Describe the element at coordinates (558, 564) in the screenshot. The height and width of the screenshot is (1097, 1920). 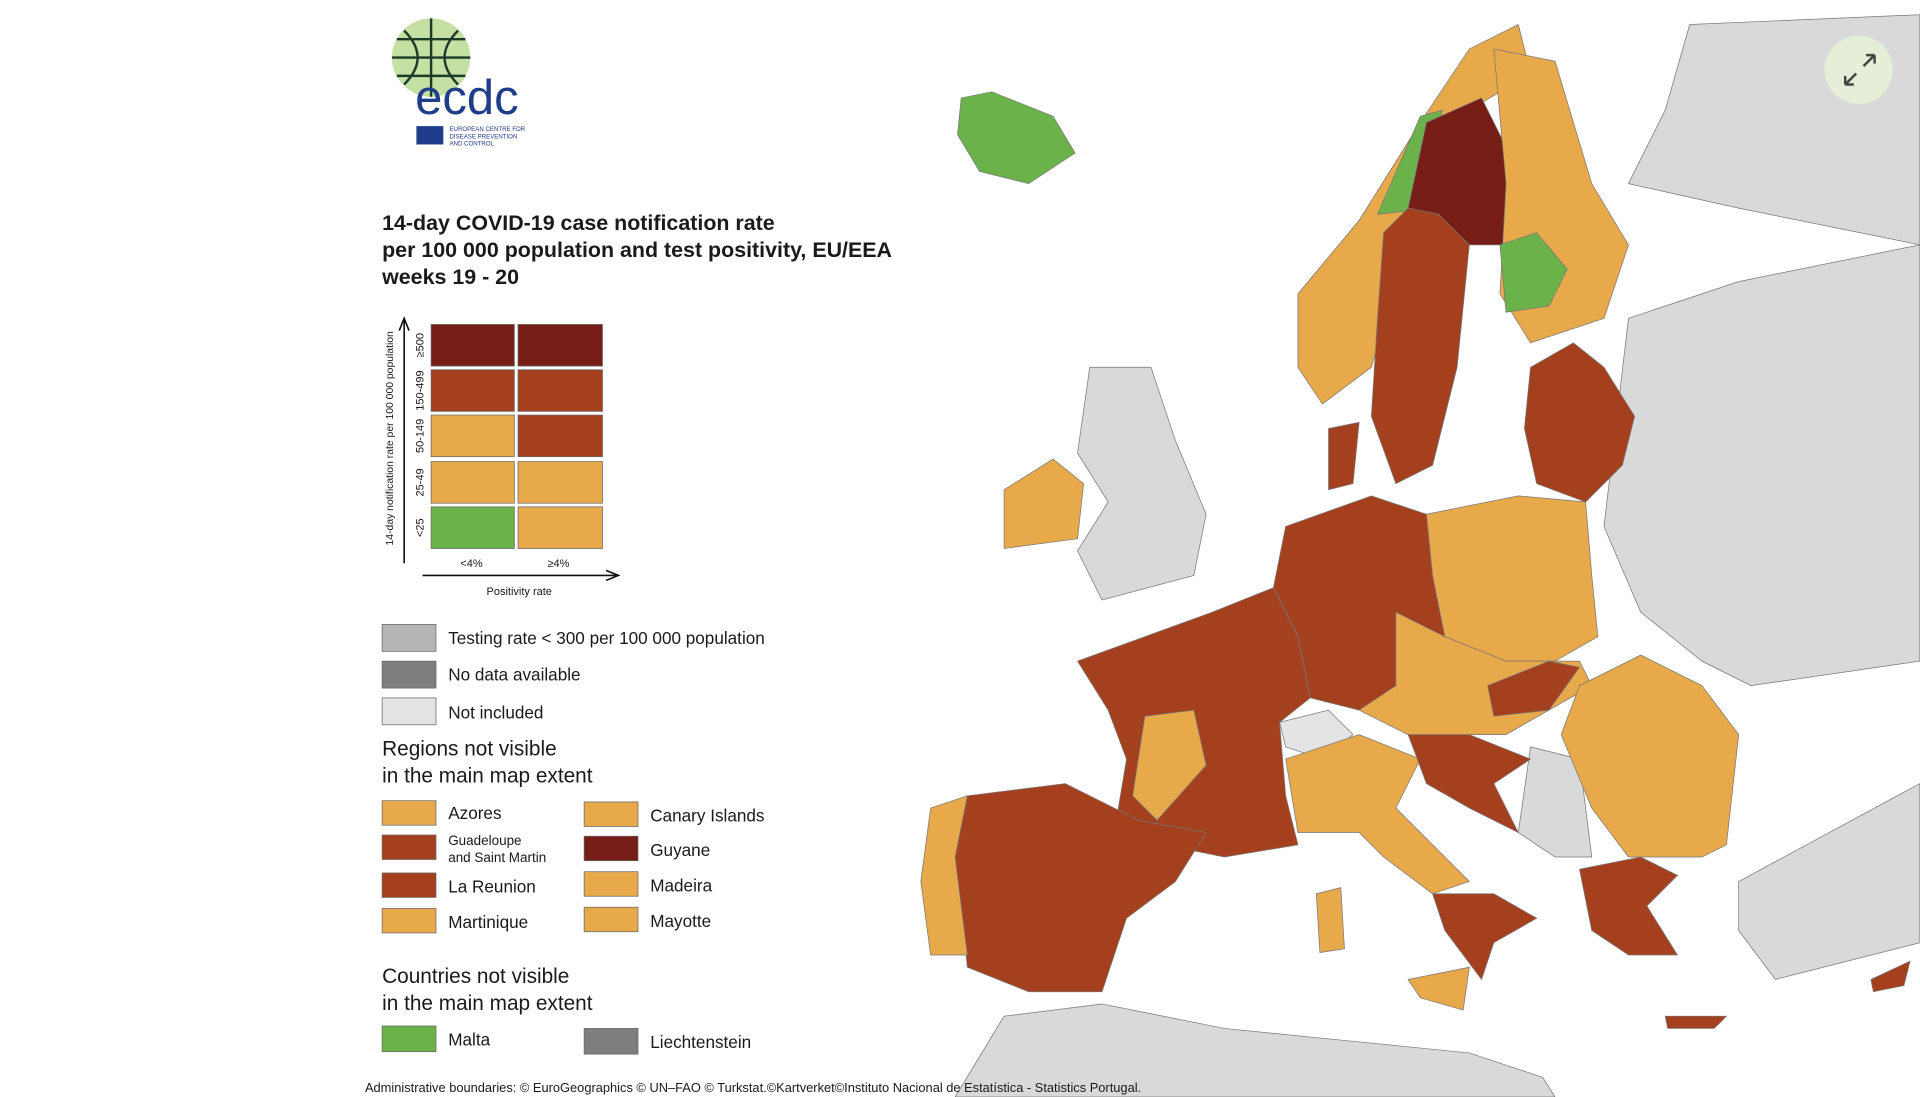
I see `matrix-col-label: ≥4%` at that location.